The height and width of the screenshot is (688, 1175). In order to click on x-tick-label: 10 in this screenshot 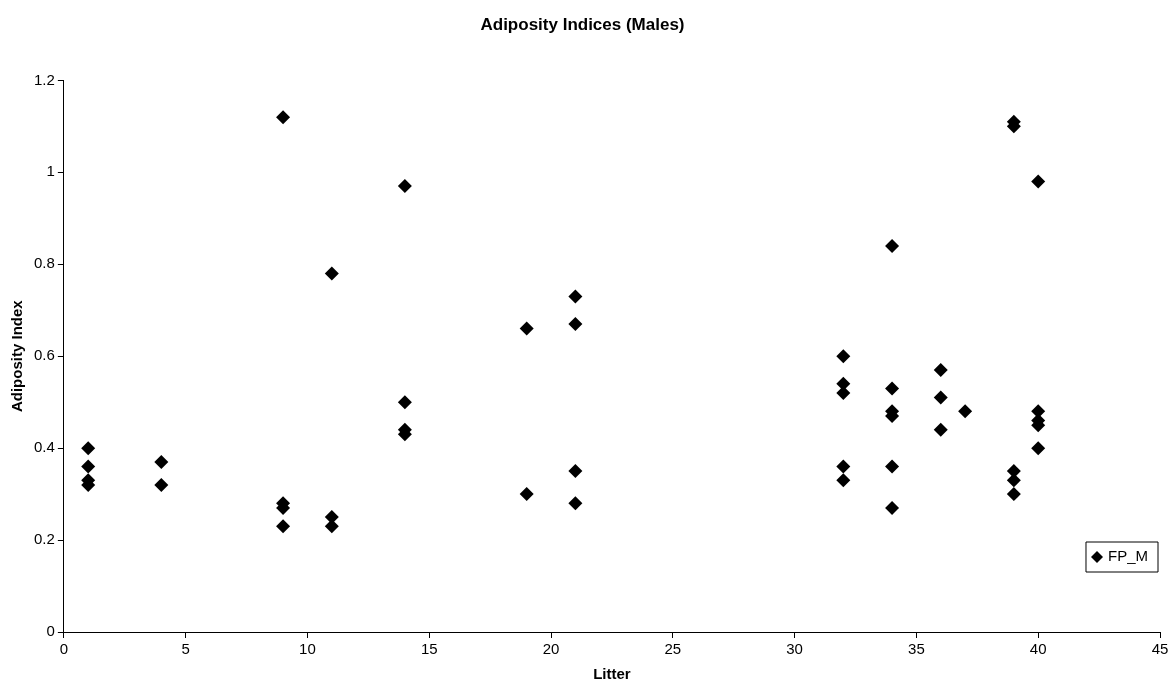, I will do `click(307, 649)`.